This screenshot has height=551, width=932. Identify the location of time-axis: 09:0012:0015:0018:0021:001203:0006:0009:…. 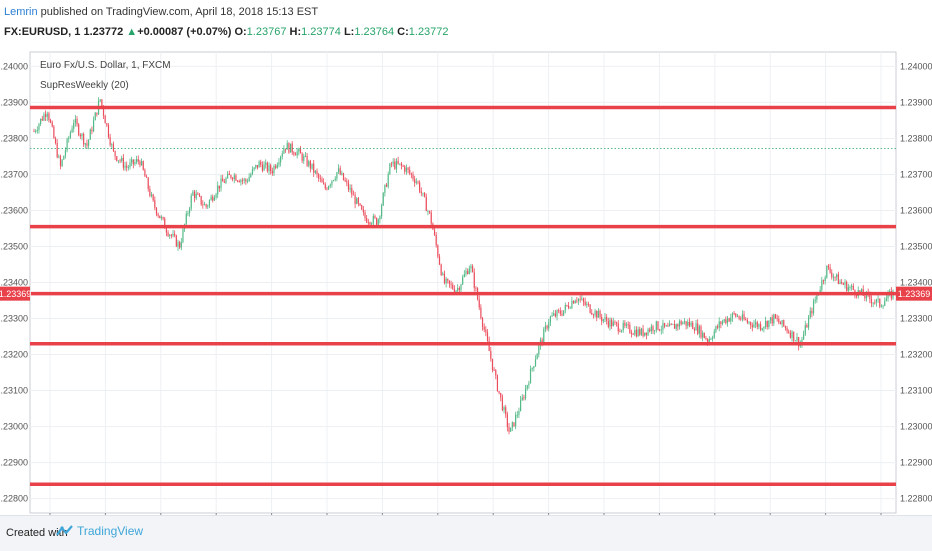
(466, 514).